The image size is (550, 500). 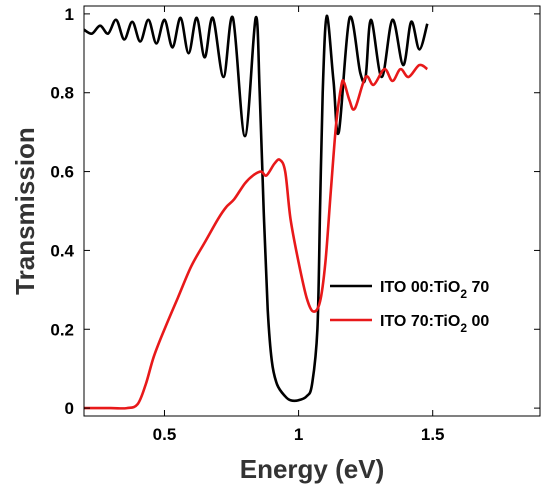 What do you see at coordinates (69, 14) in the screenshot?
I see `y-tick-label: 1` at bounding box center [69, 14].